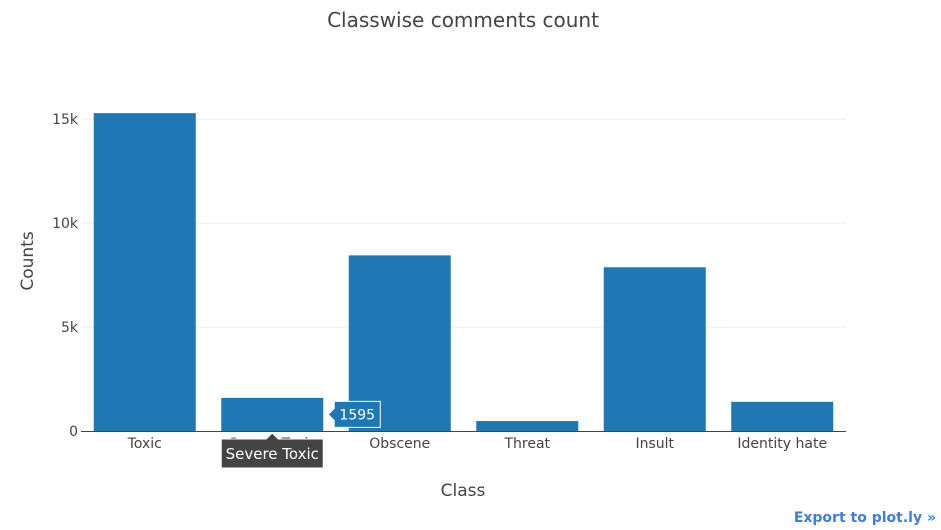  I want to click on hover-tooltips: 1595 Severe Toxic, so click(300, 434).